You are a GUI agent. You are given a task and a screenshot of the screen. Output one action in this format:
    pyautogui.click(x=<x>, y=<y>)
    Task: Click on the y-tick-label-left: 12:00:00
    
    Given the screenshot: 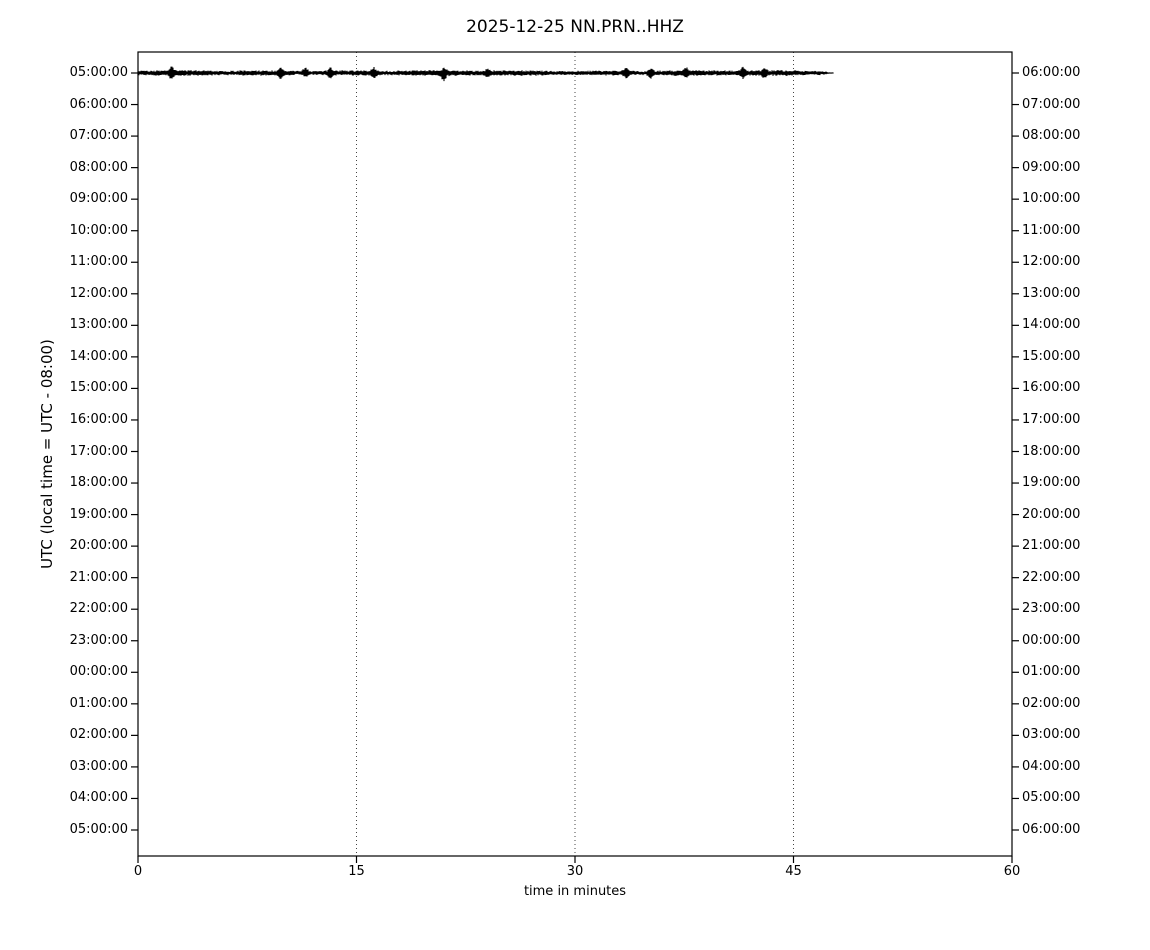 What is the action you would take?
    pyautogui.click(x=98, y=293)
    